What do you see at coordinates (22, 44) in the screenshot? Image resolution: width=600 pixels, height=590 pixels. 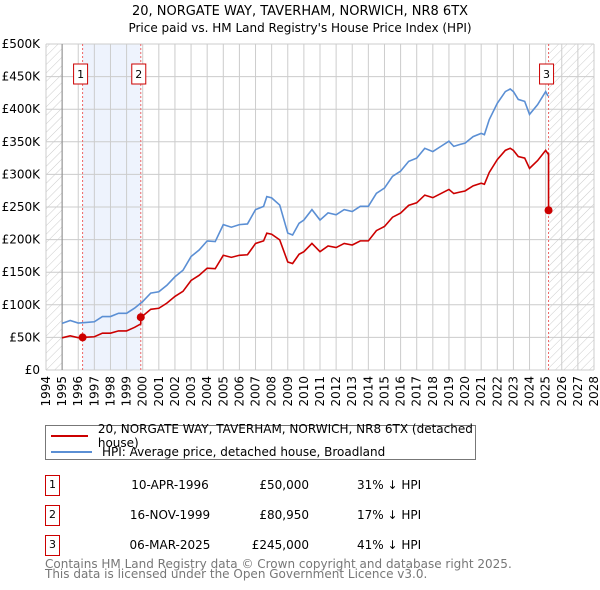 I see `y-tick-label: £500K` at bounding box center [22, 44].